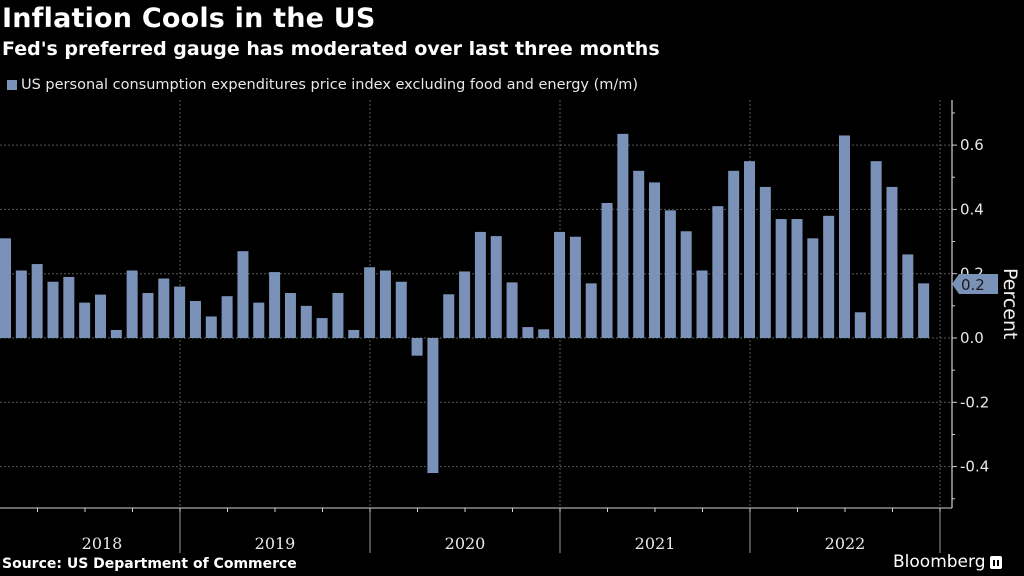 The image size is (1024, 576). What do you see at coordinates (189, 18) in the screenshot?
I see `chart-title: Inflation Cools in the US` at bounding box center [189, 18].